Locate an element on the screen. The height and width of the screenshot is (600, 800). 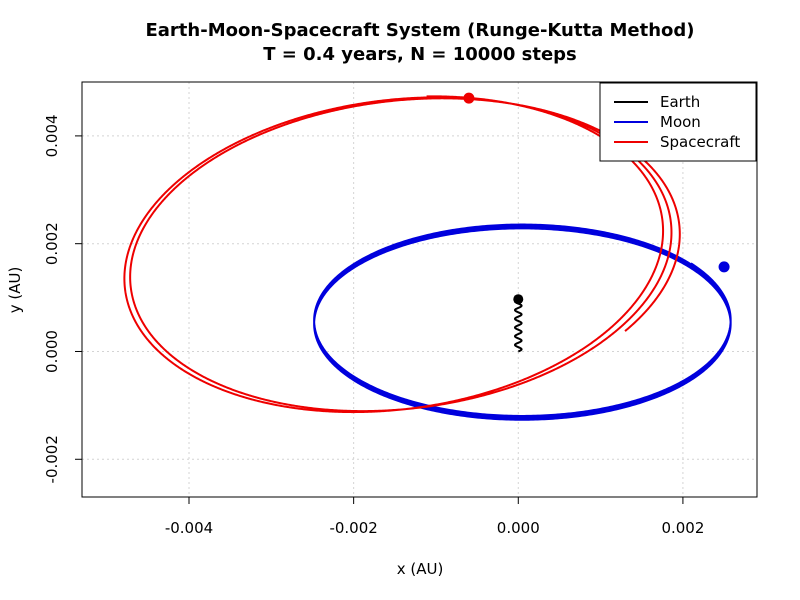
legend: Earth Moon Spacecraft is located at coordinates (678, 122).